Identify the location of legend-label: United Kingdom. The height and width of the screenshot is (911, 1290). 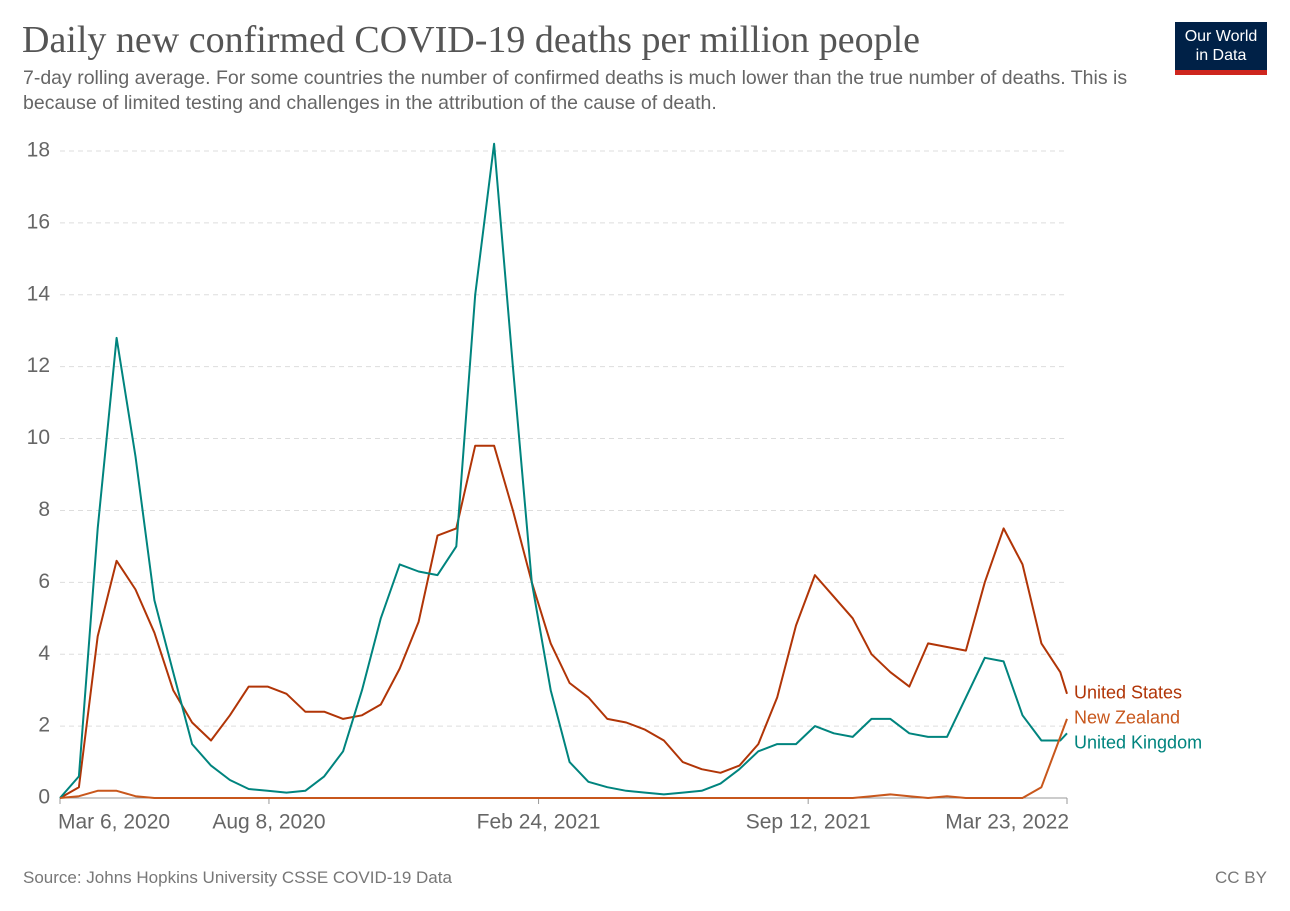
(1138, 743).